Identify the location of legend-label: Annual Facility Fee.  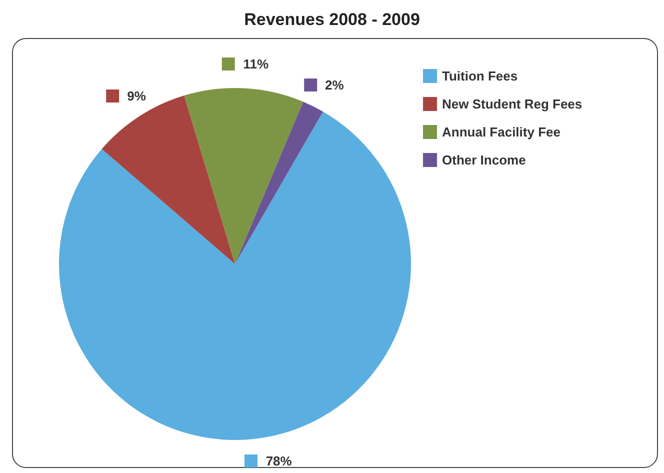
(501, 132).